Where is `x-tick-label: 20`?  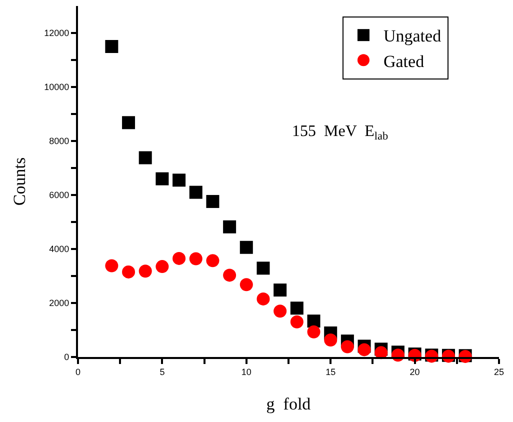 x-tick-label: 20 is located at coordinates (415, 371).